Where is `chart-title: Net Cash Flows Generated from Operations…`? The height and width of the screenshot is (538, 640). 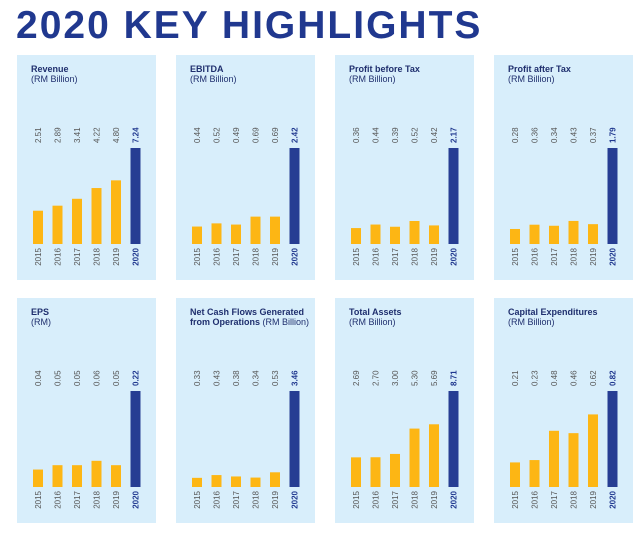
chart-title: Net Cash Flows Generated from Operations… is located at coordinates (250, 317).